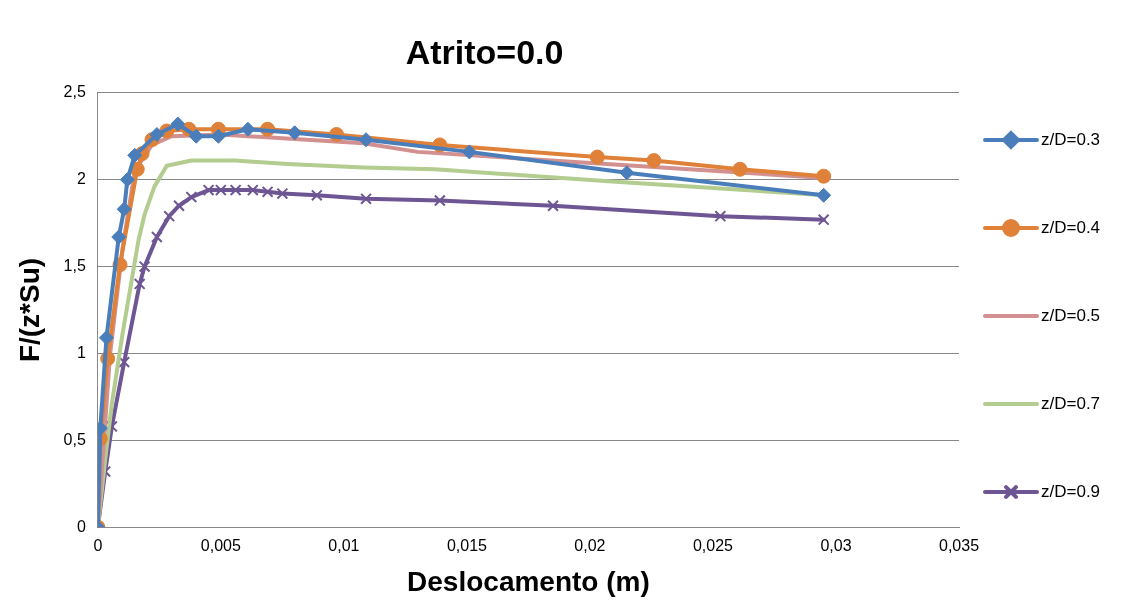 This screenshot has height=604, width=1129. Describe the element at coordinates (1071, 139) in the screenshot. I see `legend-label: z/D=0.3` at that location.